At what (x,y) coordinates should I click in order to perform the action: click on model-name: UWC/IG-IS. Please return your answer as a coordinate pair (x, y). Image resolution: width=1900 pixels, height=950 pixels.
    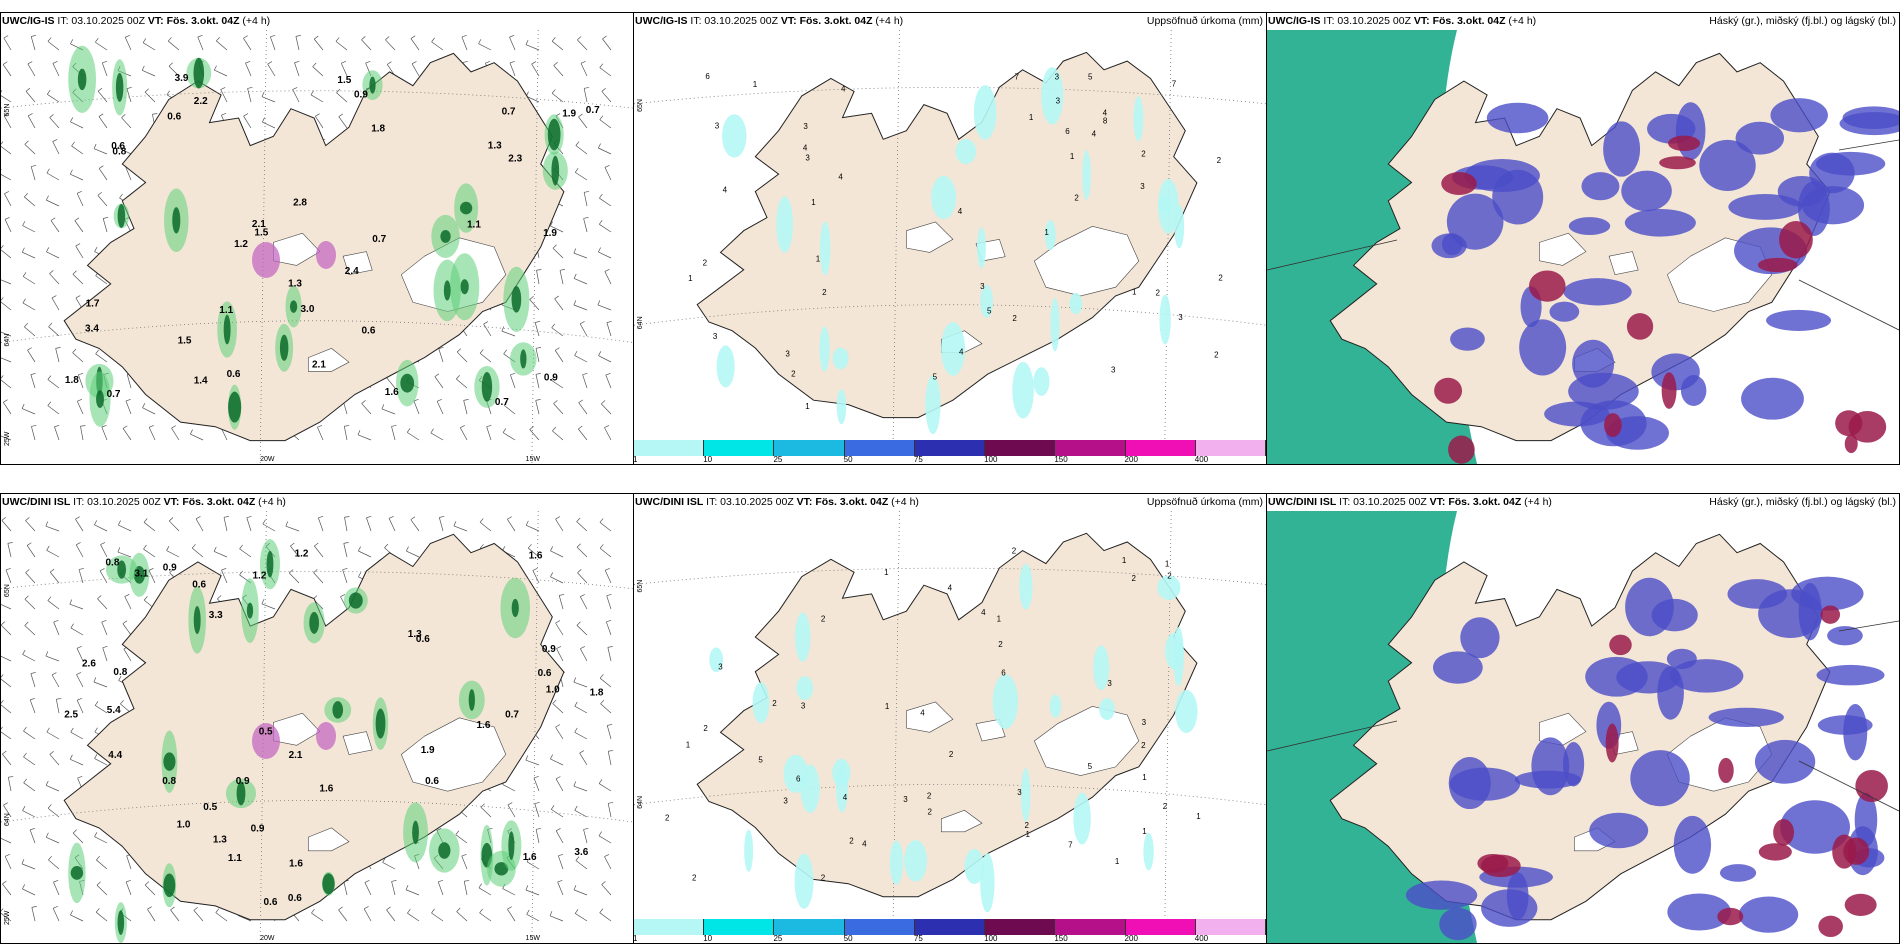
    Looking at the image, I should click on (661, 21).